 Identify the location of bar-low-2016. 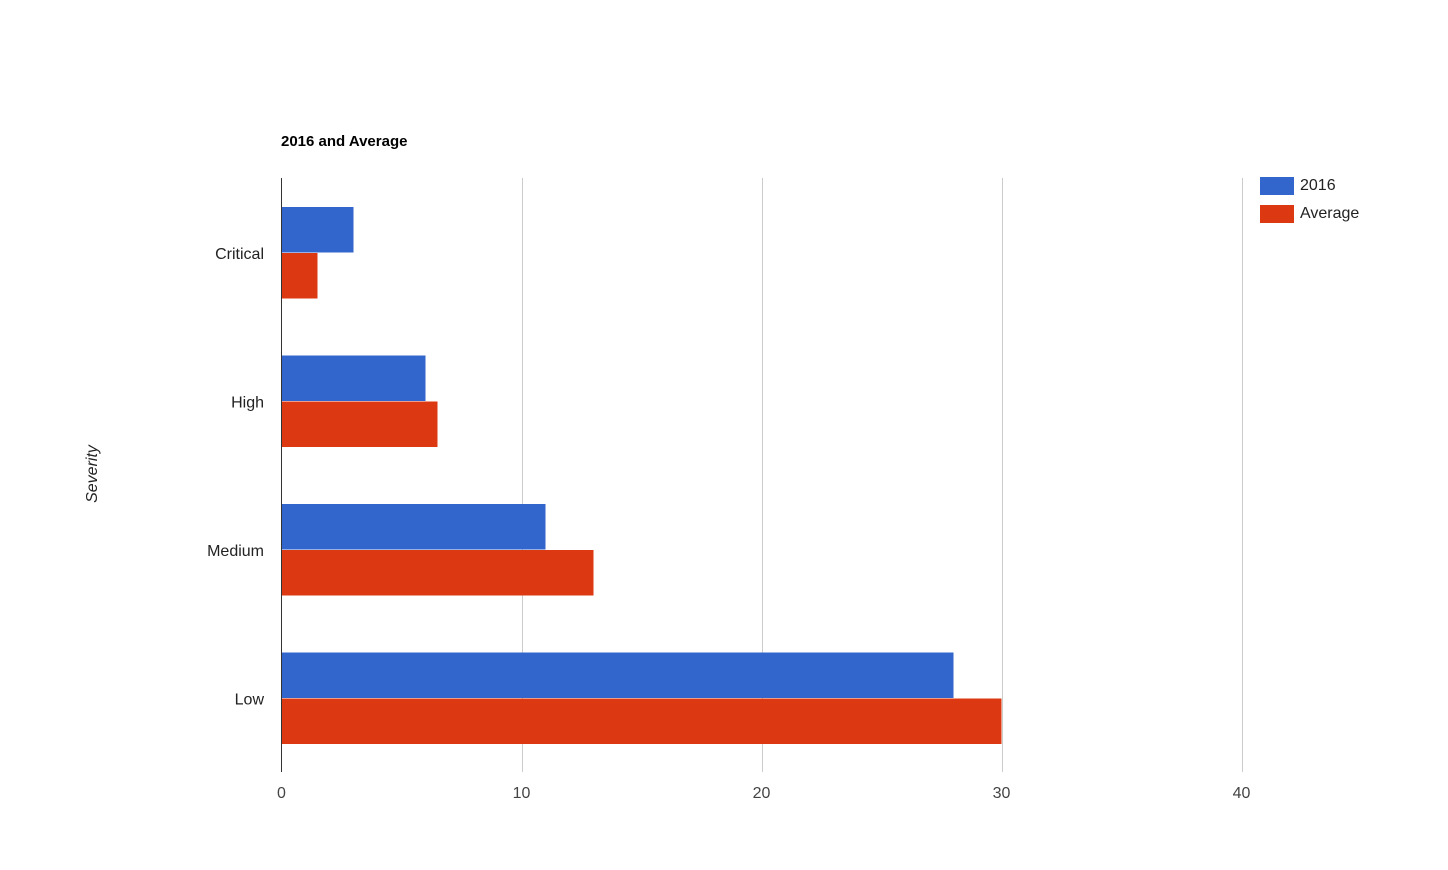
(617, 675).